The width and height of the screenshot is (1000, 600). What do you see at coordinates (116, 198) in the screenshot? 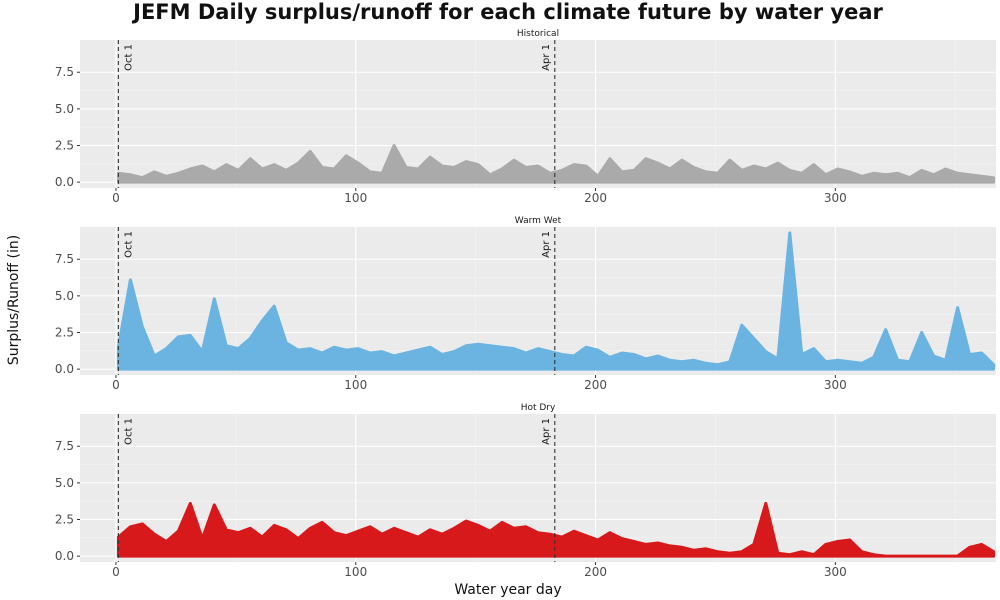
I see `x-tick-label: 0` at bounding box center [116, 198].